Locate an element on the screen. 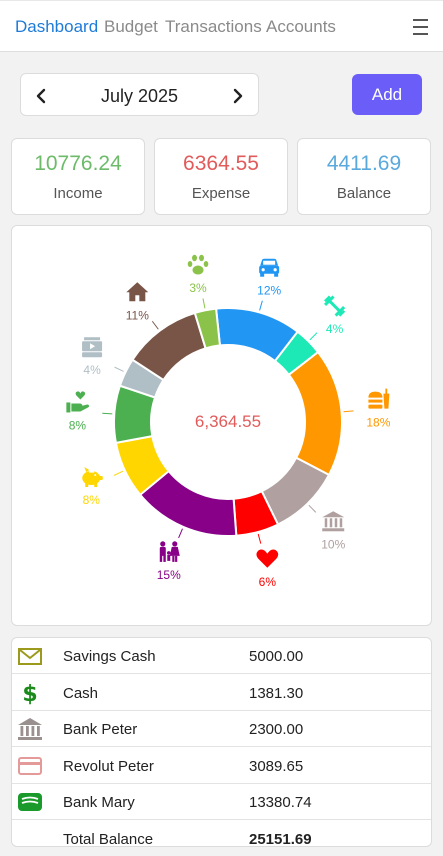  month-selector: July 2025 is located at coordinates (139, 94).